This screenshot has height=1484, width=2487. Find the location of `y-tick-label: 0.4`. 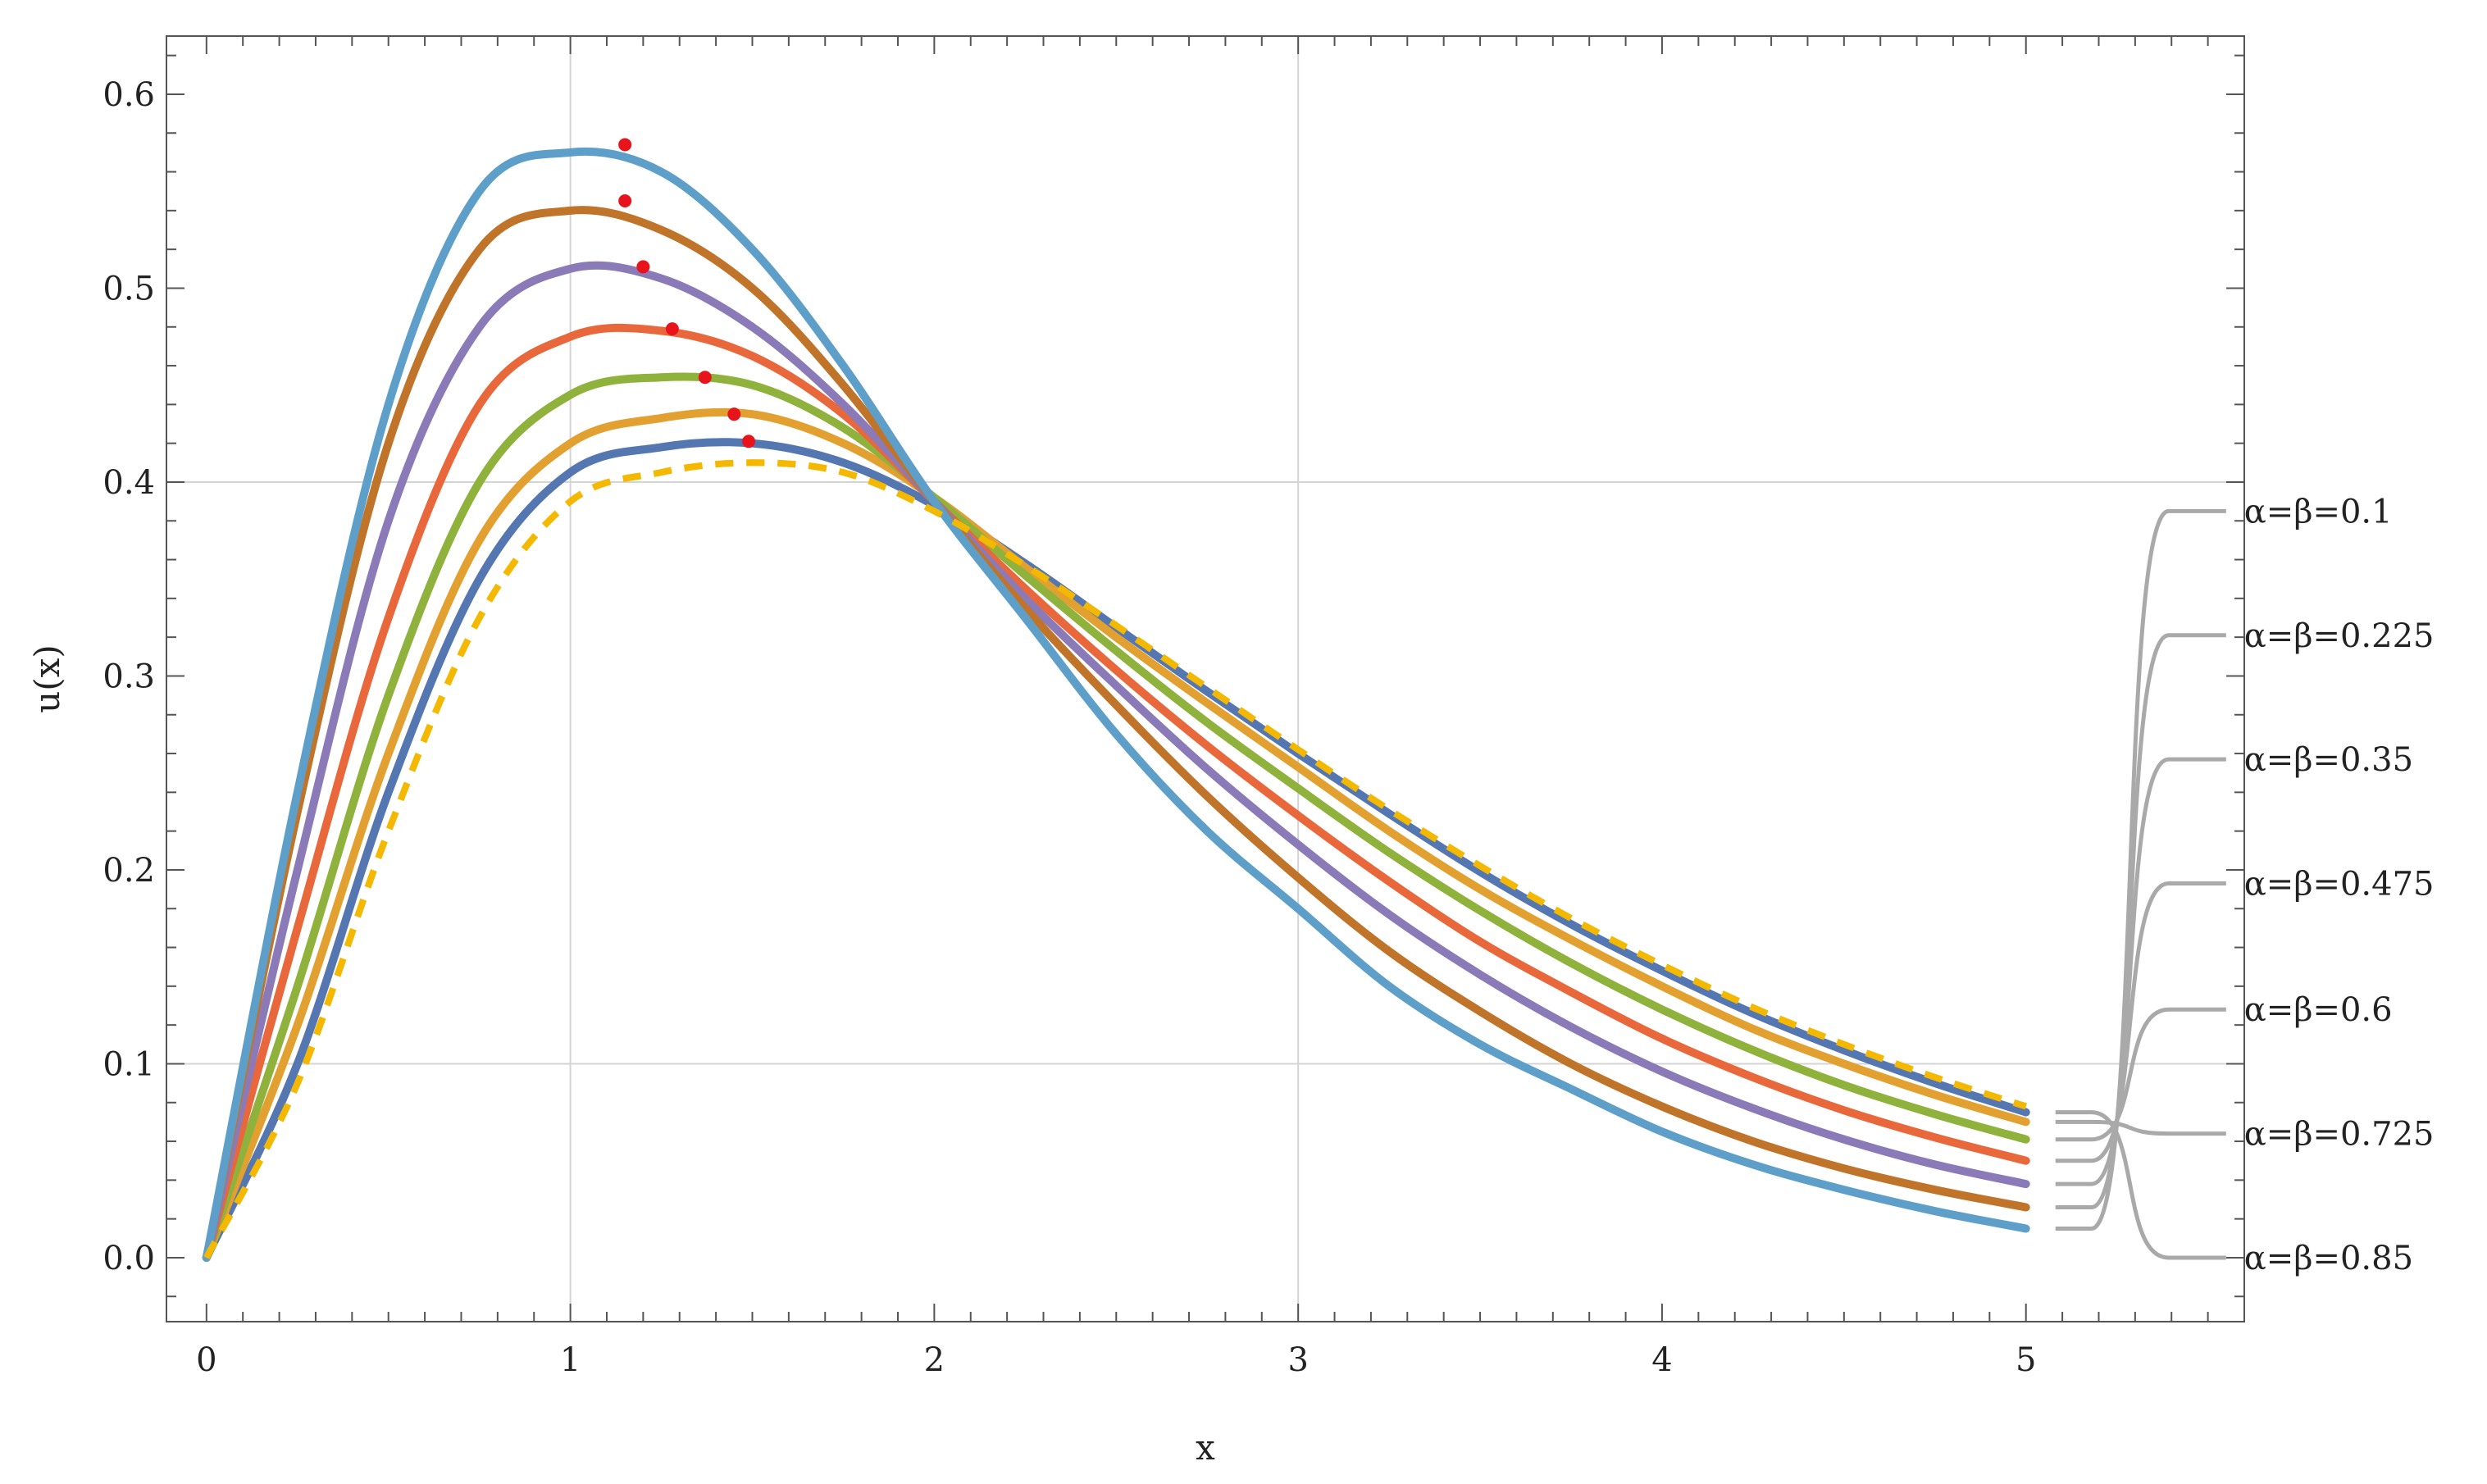

y-tick-label: 0.4 is located at coordinates (128, 483).